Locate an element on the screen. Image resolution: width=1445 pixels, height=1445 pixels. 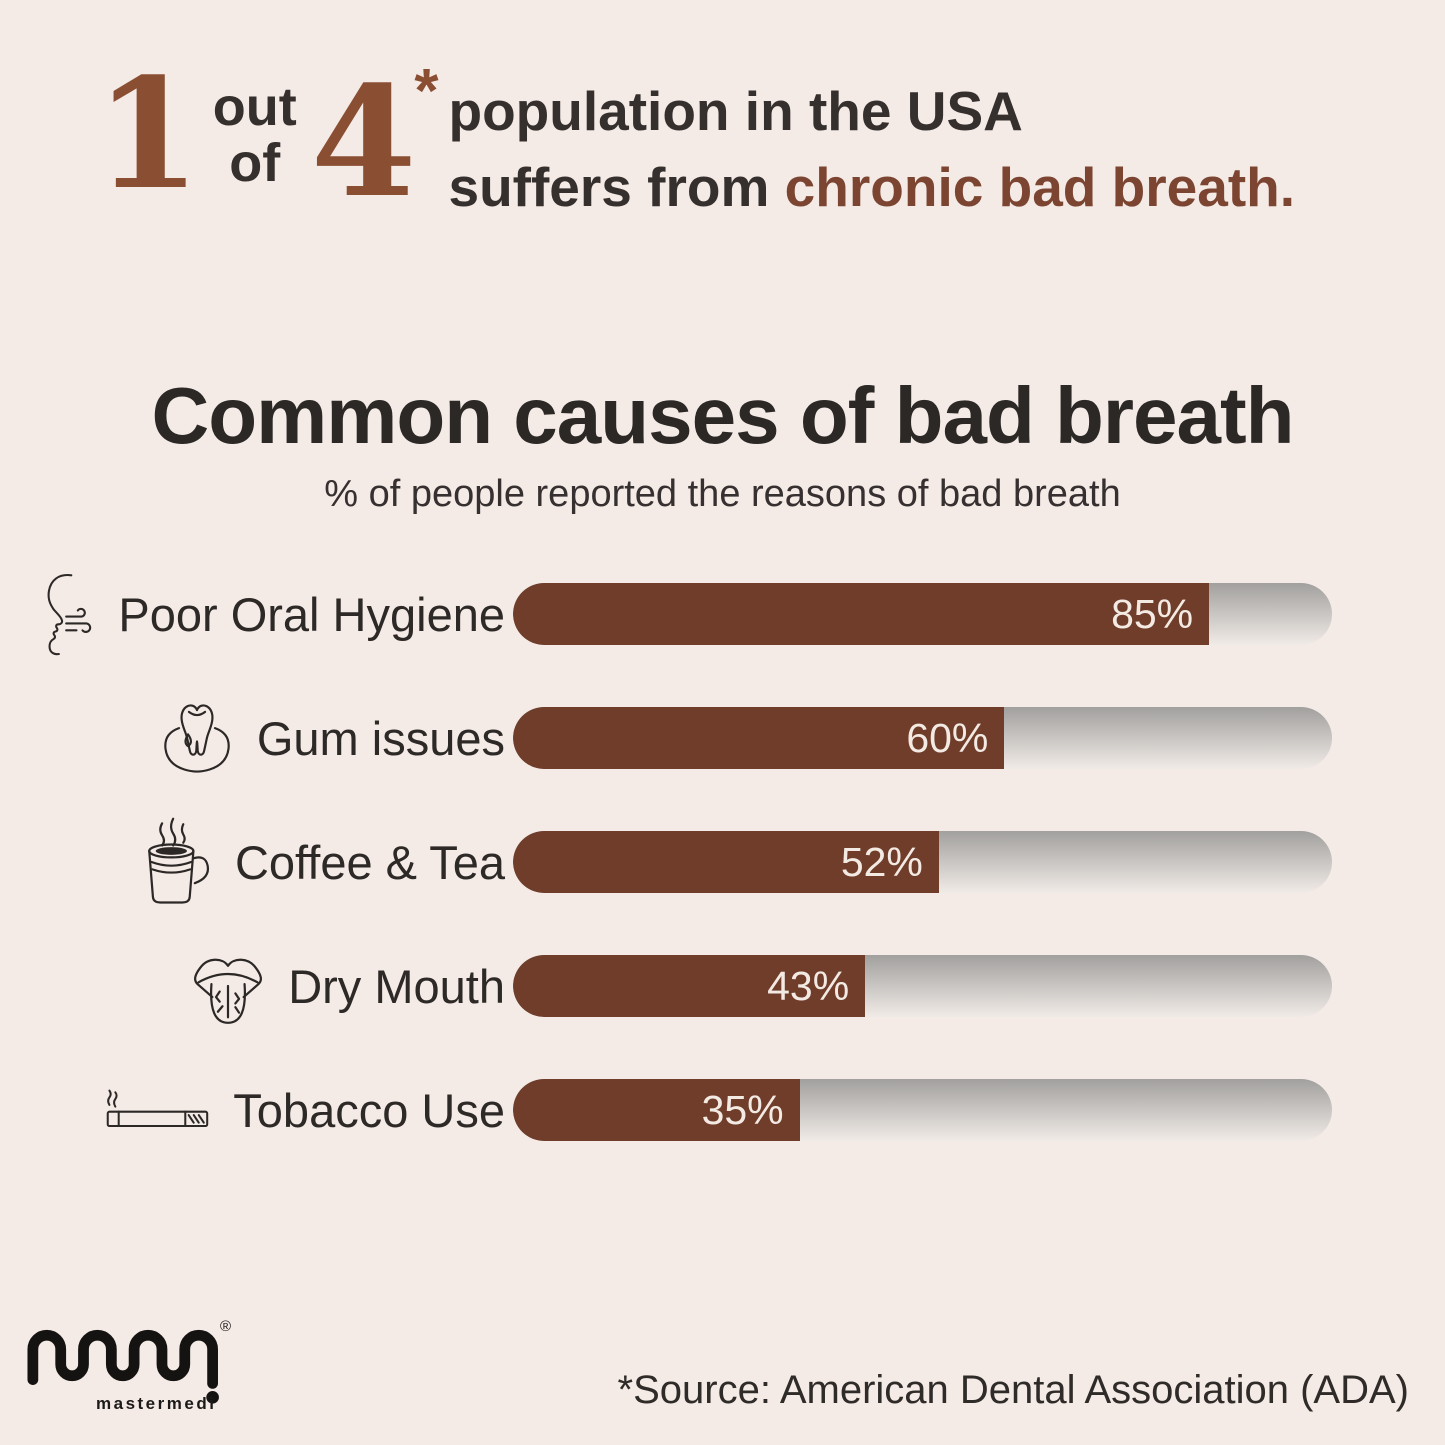
headline-number-1: 1 is located at coordinates (148, 133).